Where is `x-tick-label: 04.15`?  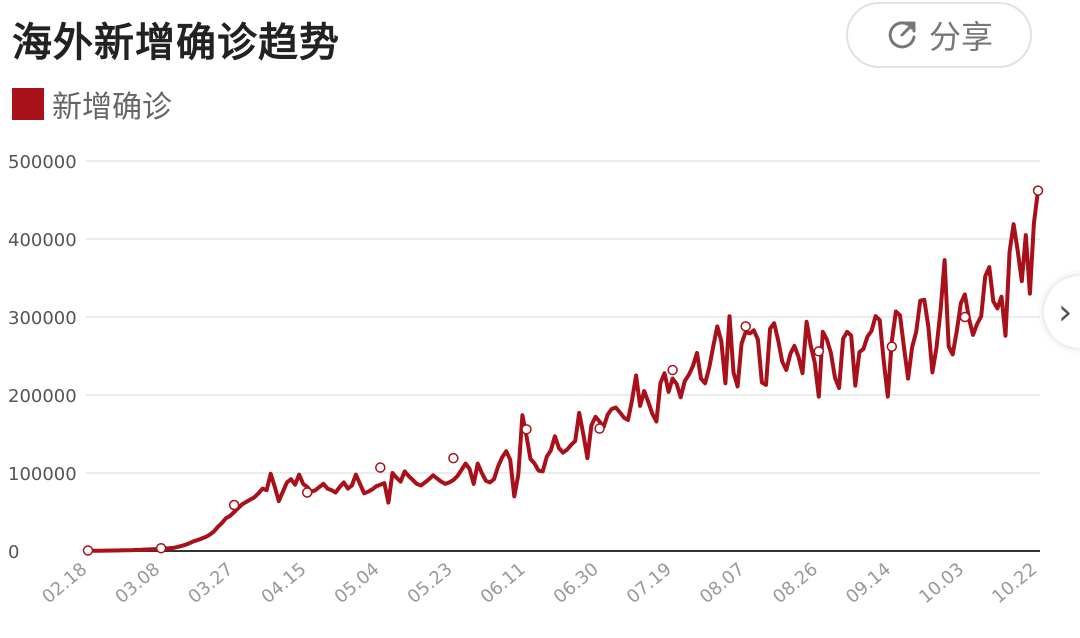 x-tick-label: 04.15 is located at coordinates (283, 583).